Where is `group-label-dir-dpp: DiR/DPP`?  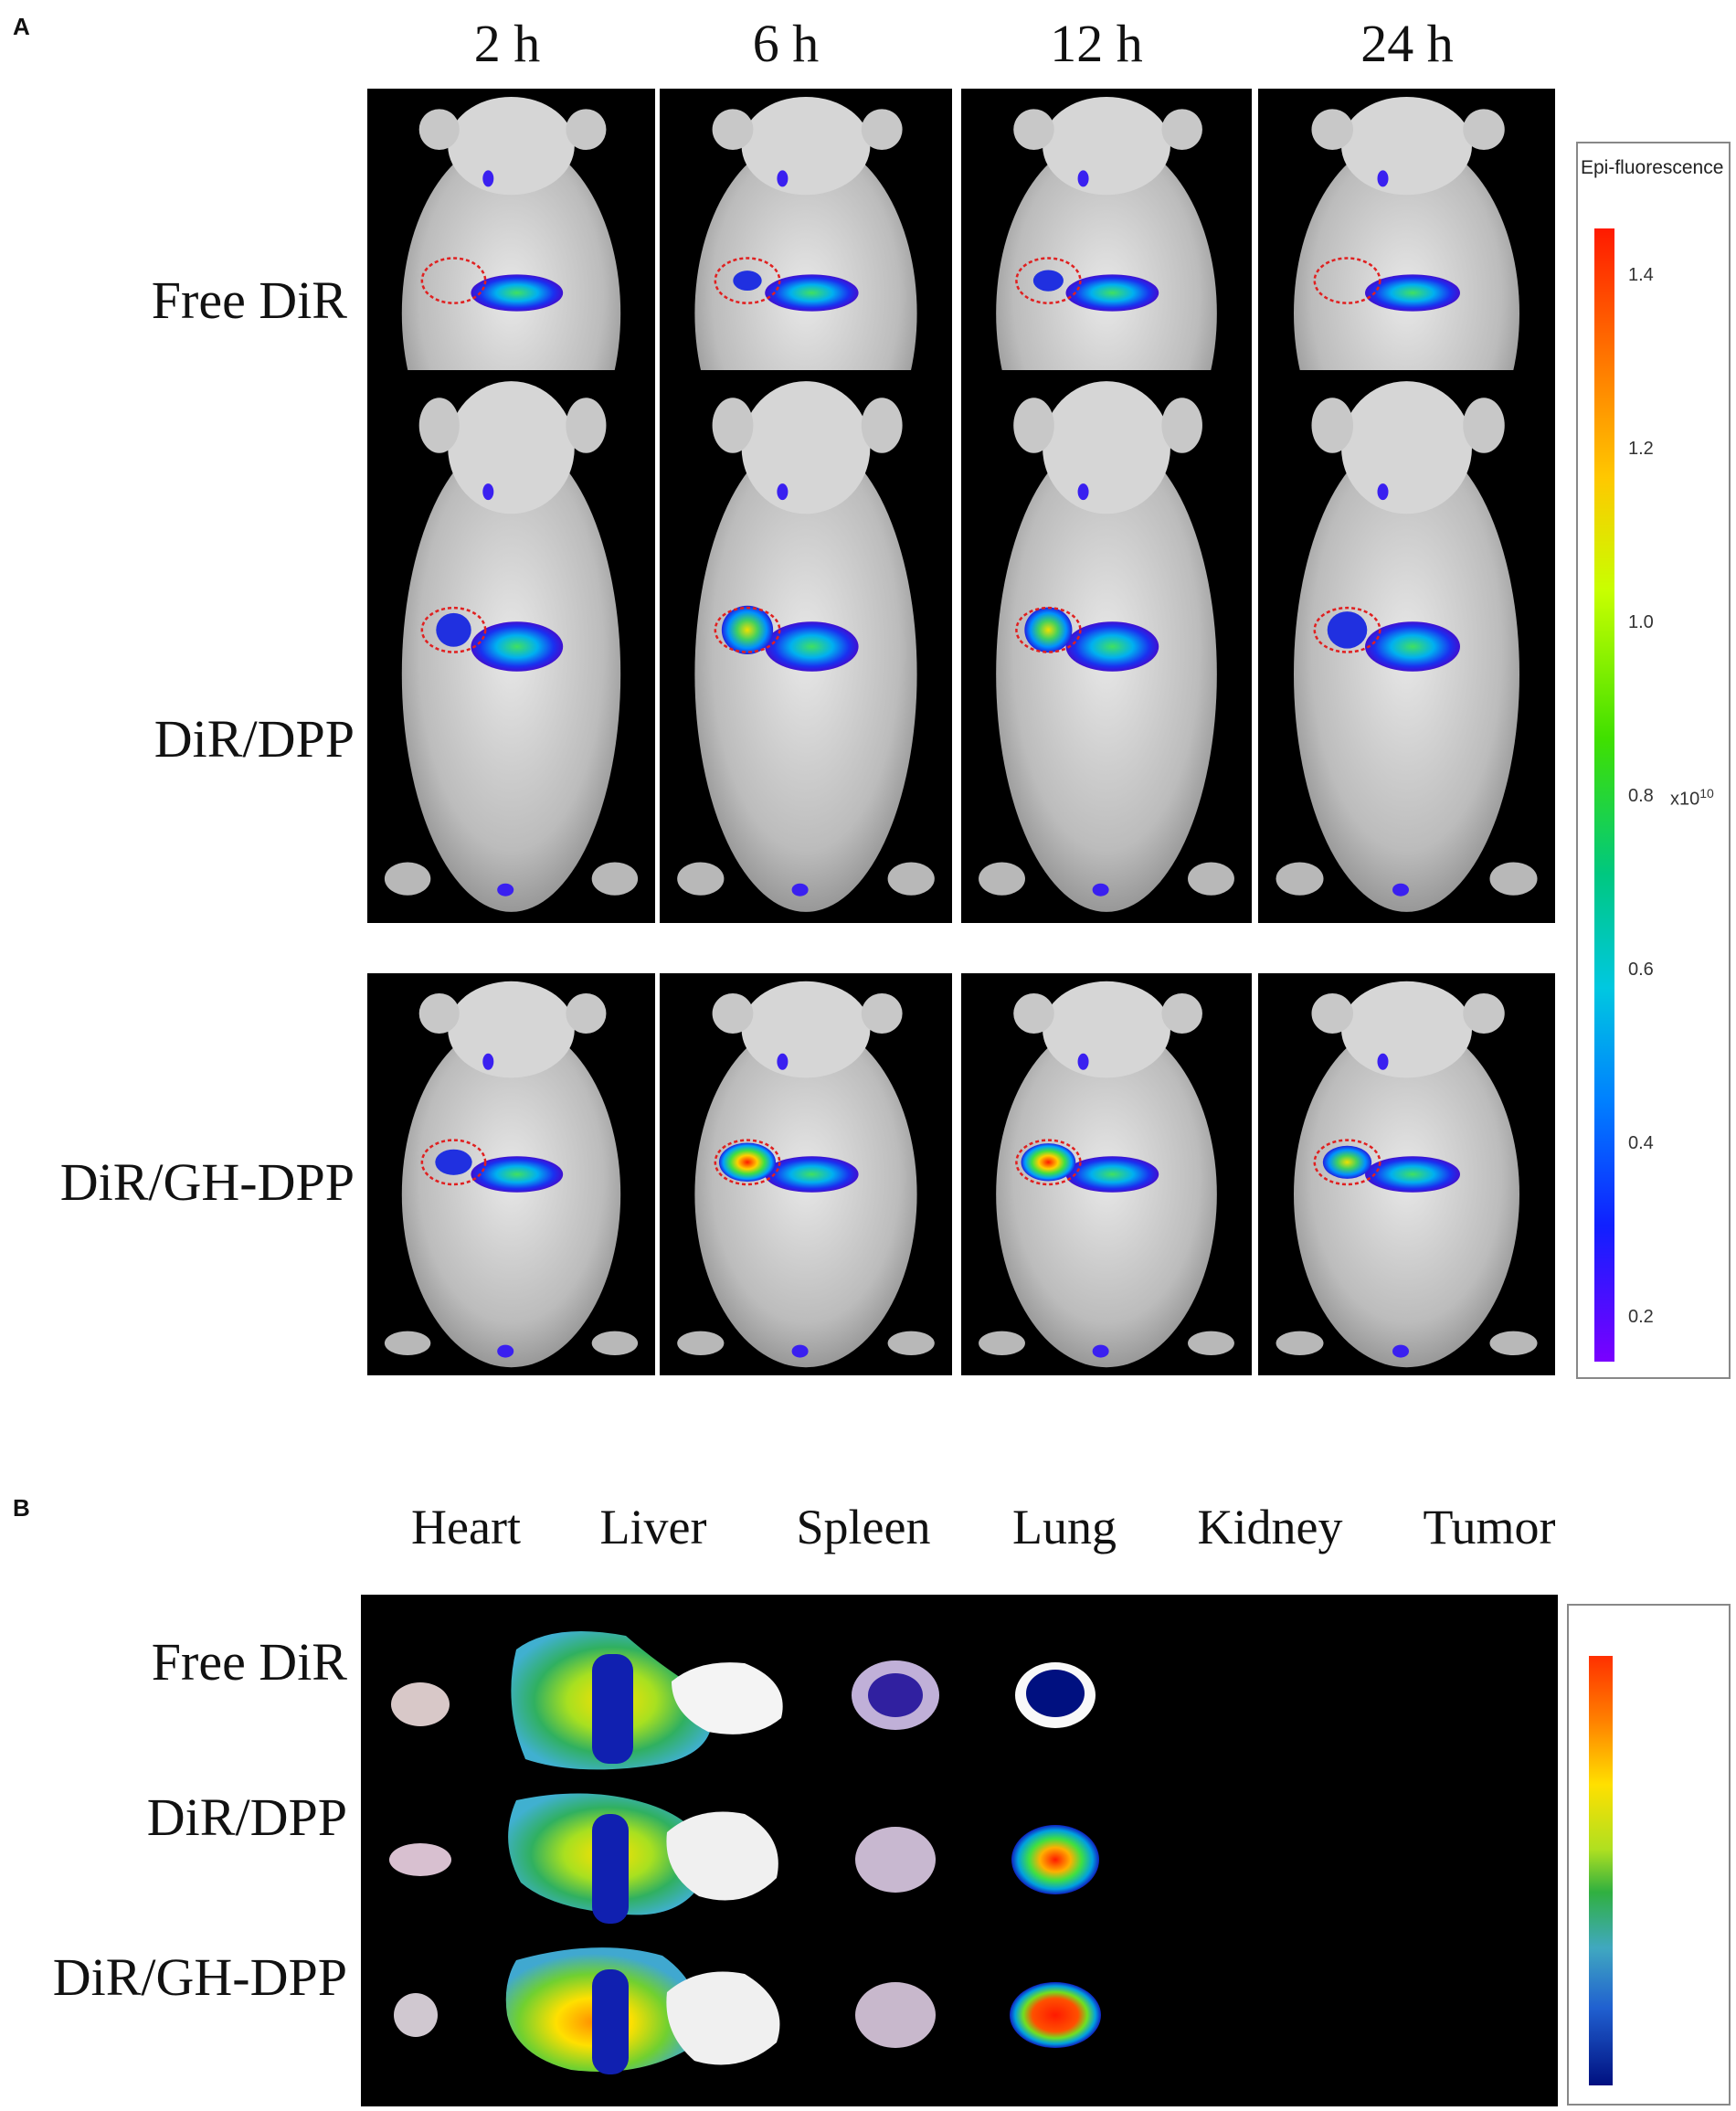 group-label-dir-dpp: DiR/DPP is located at coordinates (254, 739).